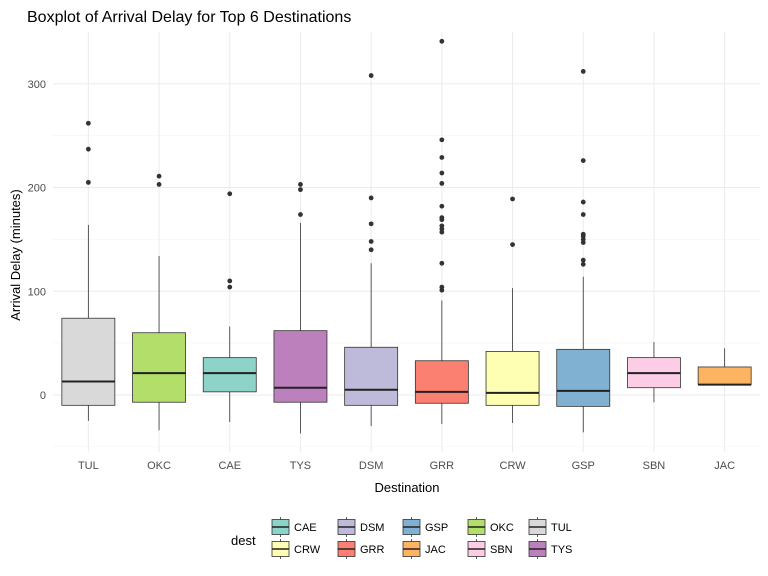 The width and height of the screenshot is (768, 576). I want to click on x-tick-label: SBN, so click(654, 466).